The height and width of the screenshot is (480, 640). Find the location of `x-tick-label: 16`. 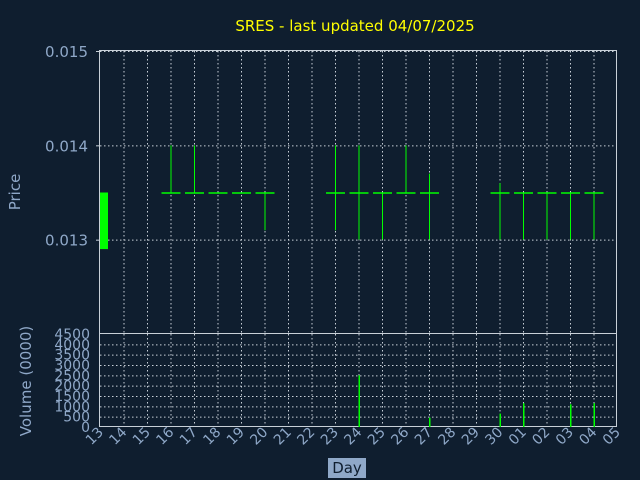

x-tick-label: 16 is located at coordinates (165, 436).